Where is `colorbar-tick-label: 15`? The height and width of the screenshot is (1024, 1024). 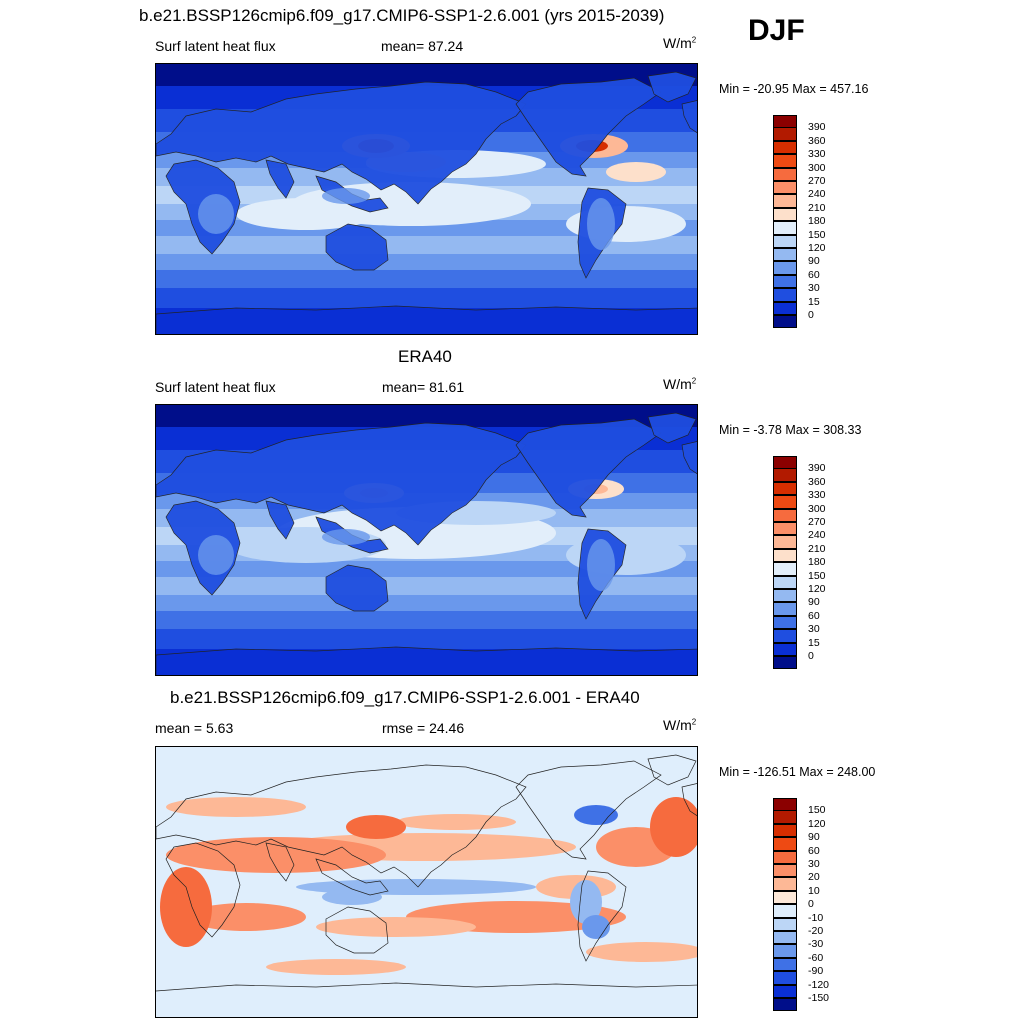 colorbar-tick-label: 15 is located at coordinates (814, 642).